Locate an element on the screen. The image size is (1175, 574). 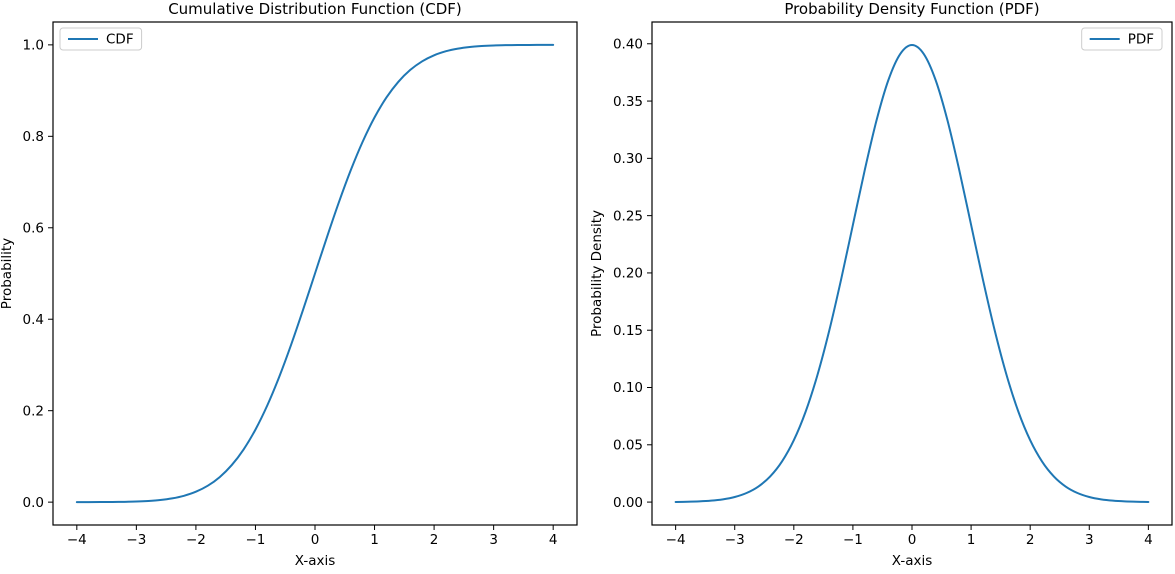
pdf-x-tick-label: −2 is located at coordinates (794, 540).